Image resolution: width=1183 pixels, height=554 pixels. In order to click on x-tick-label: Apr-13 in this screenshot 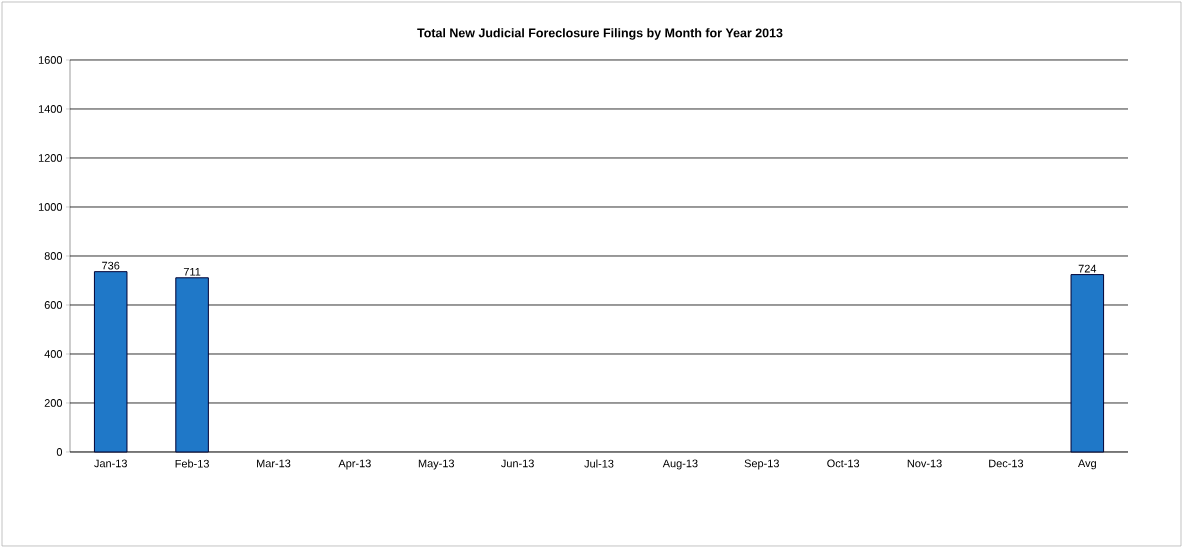, I will do `click(354, 464)`.